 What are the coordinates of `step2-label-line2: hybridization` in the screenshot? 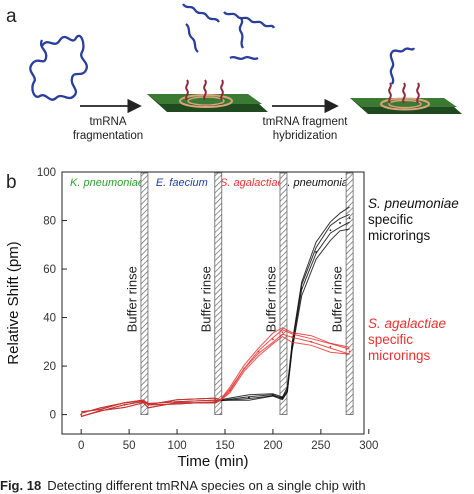 It's located at (305, 136).